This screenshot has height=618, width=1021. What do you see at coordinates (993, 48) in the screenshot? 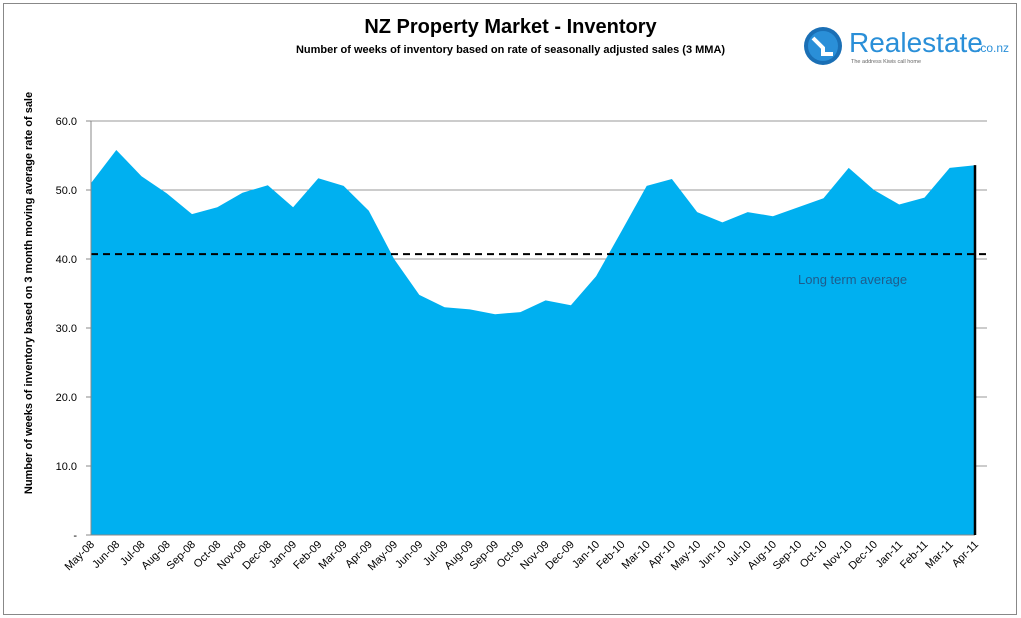
I see `svg-text: .co.nz` at bounding box center [993, 48].